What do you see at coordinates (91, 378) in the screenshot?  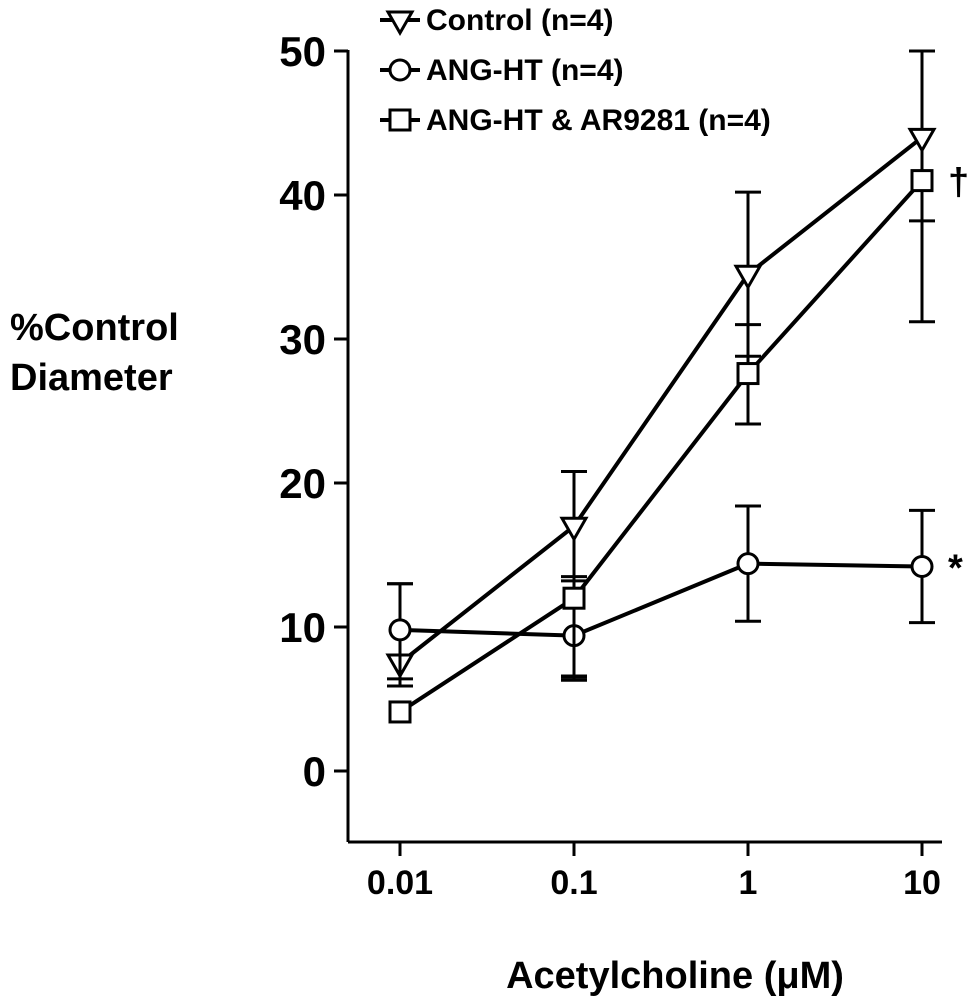 I see `y-axis-title-line-2: Diameter` at bounding box center [91, 378].